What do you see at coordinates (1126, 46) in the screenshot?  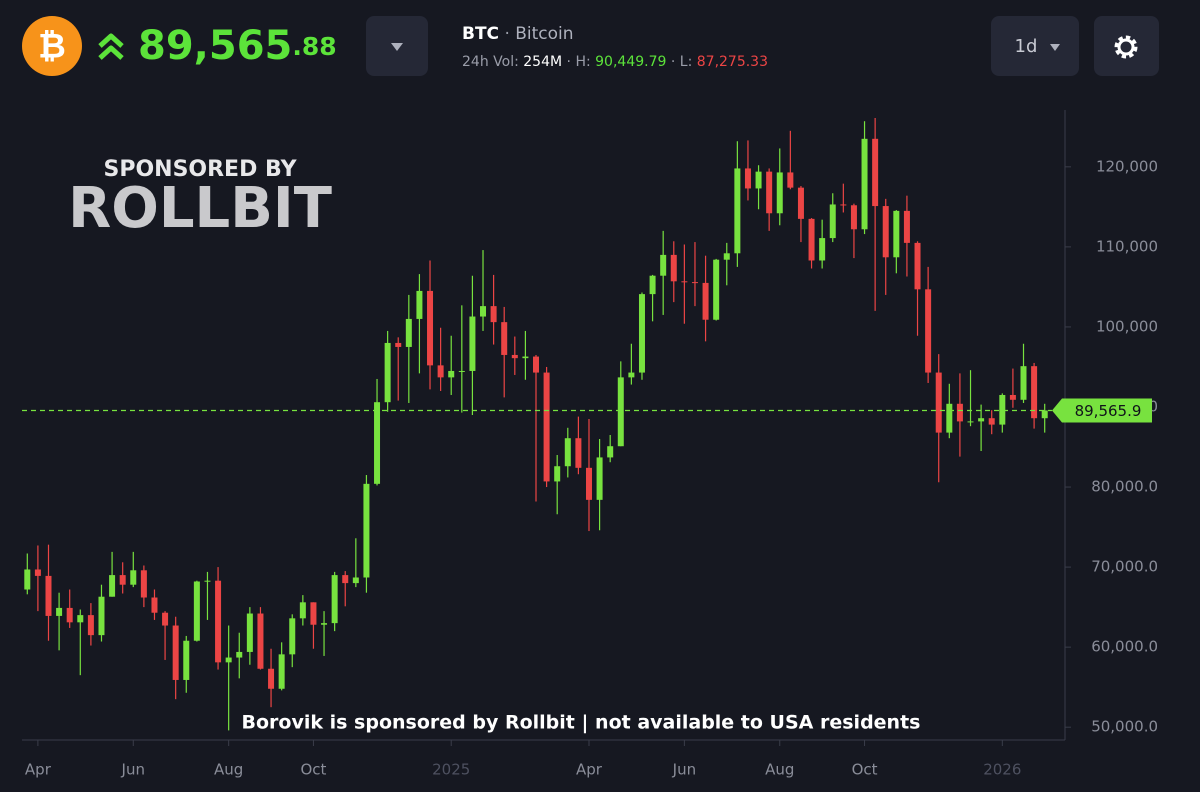 I see `settings-button` at bounding box center [1126, 46].